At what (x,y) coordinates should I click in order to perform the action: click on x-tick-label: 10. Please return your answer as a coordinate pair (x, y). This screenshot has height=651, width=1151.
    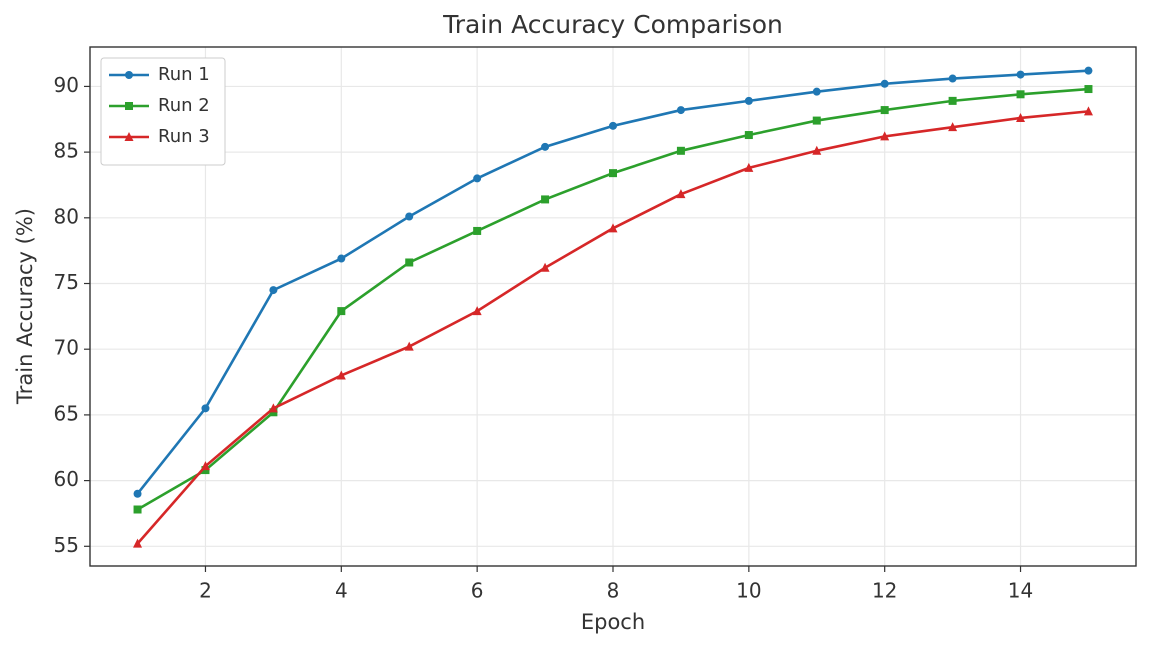
    Looking at the image, I should click on (748, 591).